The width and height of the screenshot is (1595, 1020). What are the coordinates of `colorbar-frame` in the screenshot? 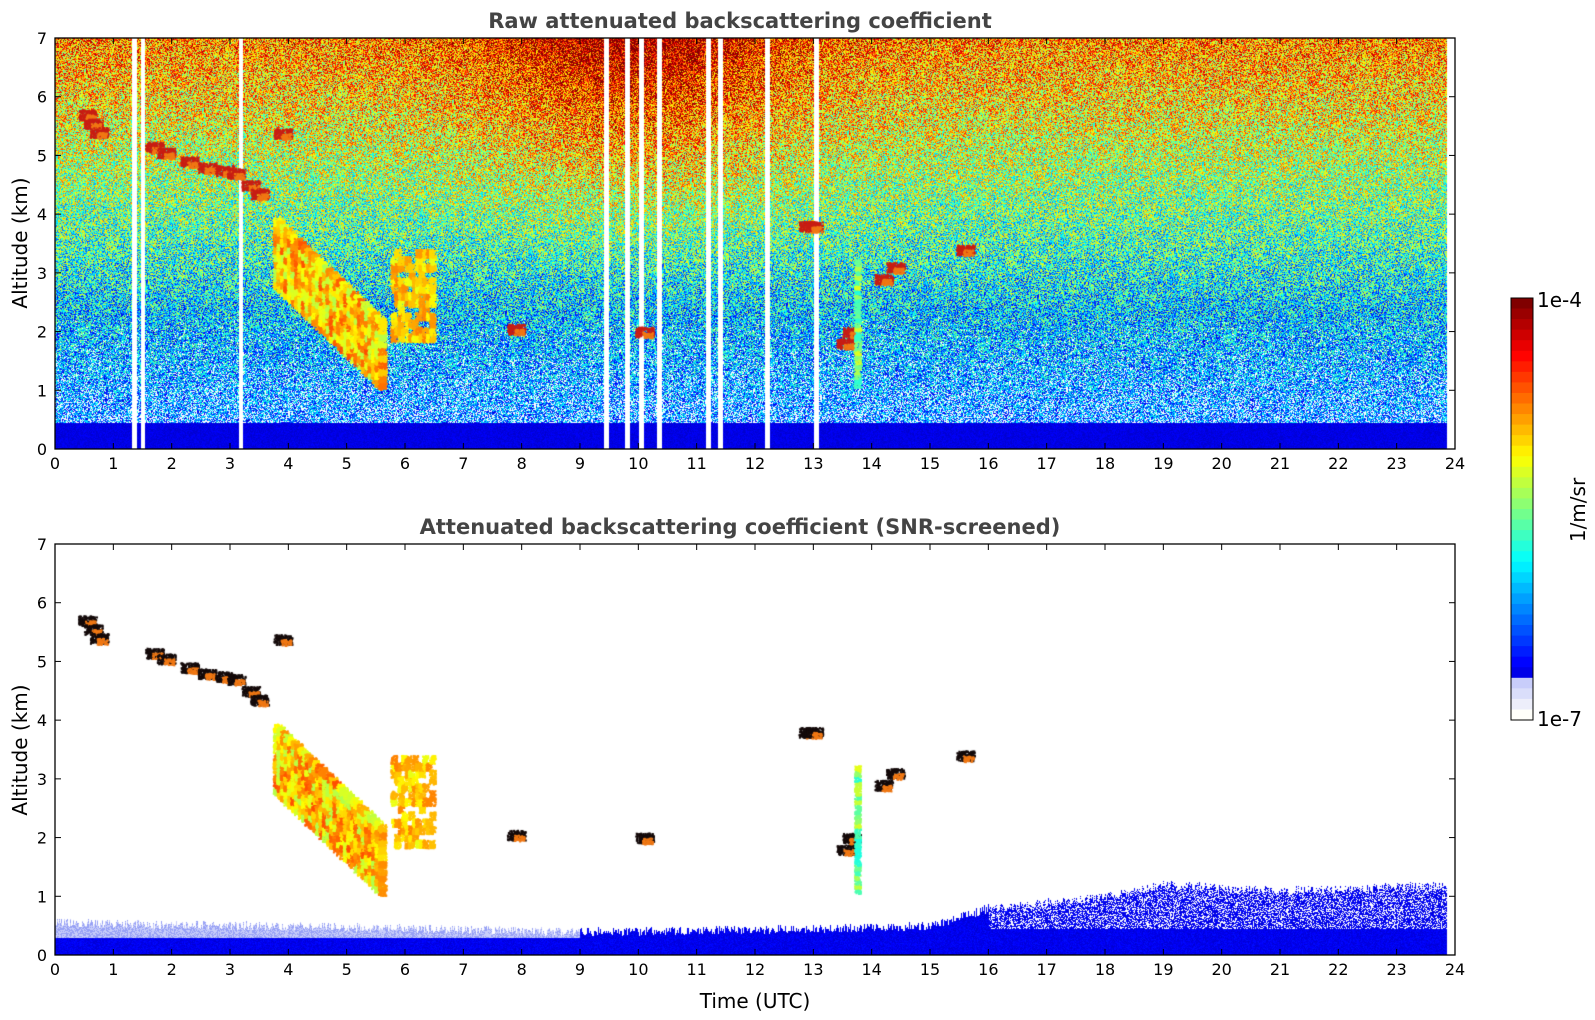 It's located at (1522, 509).